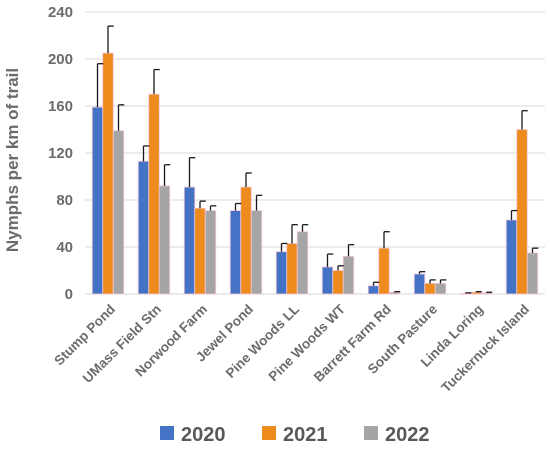  I want to click on y-tick-label: 40, so click(64, 247).